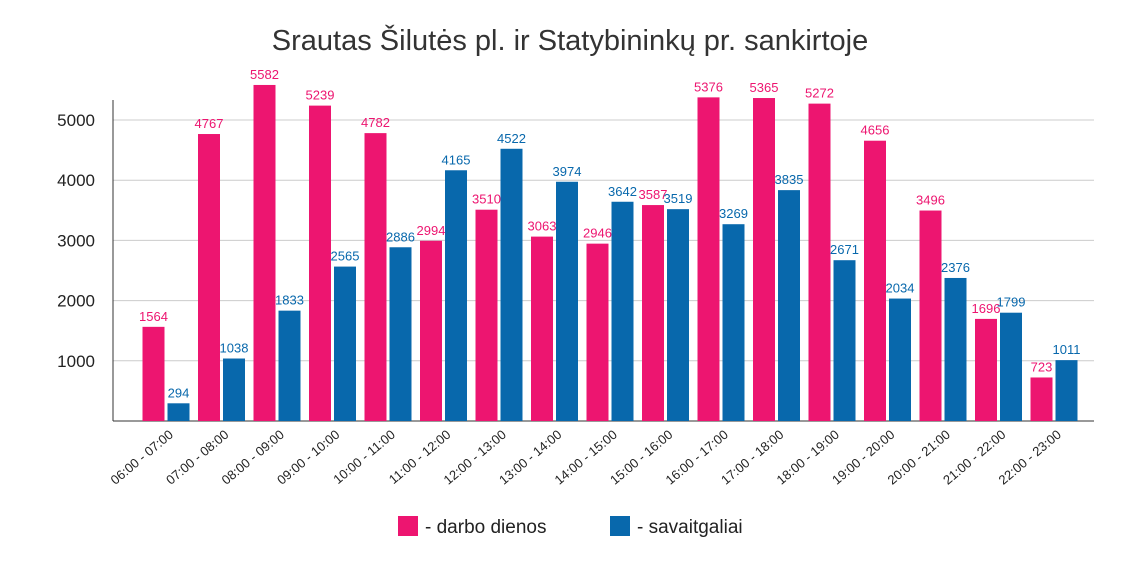 This screenshot has height=561, width=1140. What do you see at coordinates (234, 348) in the screenshot?
I see `data-label: 1038` at bounding box center [234, 348].